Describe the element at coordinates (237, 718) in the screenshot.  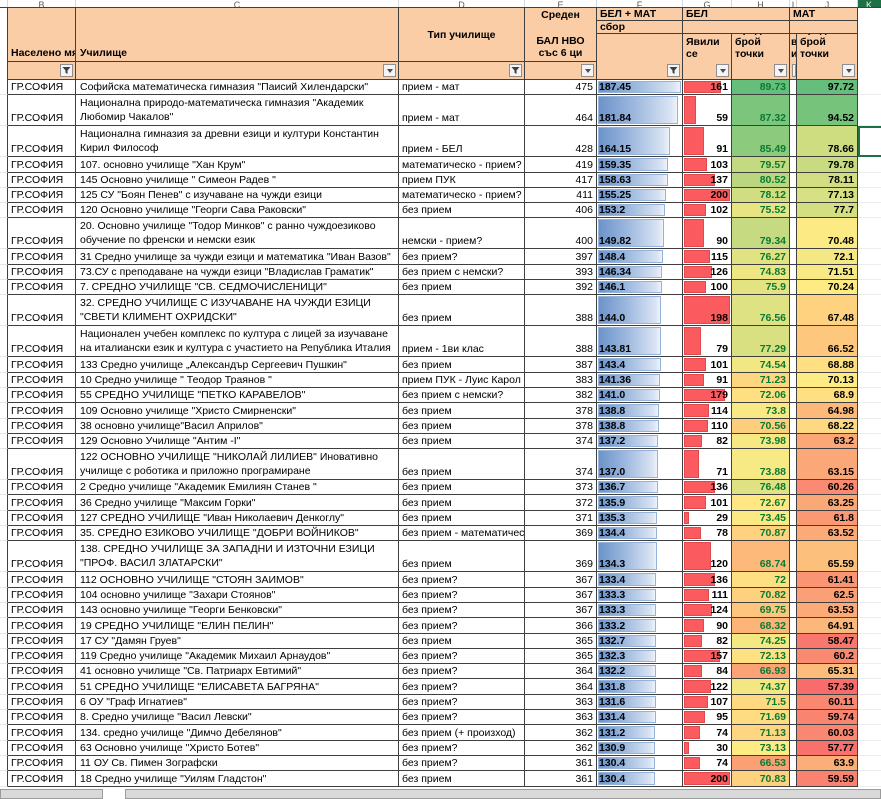
I see `school-cell: 8. Средно училище "Васил Левски"` at that location.